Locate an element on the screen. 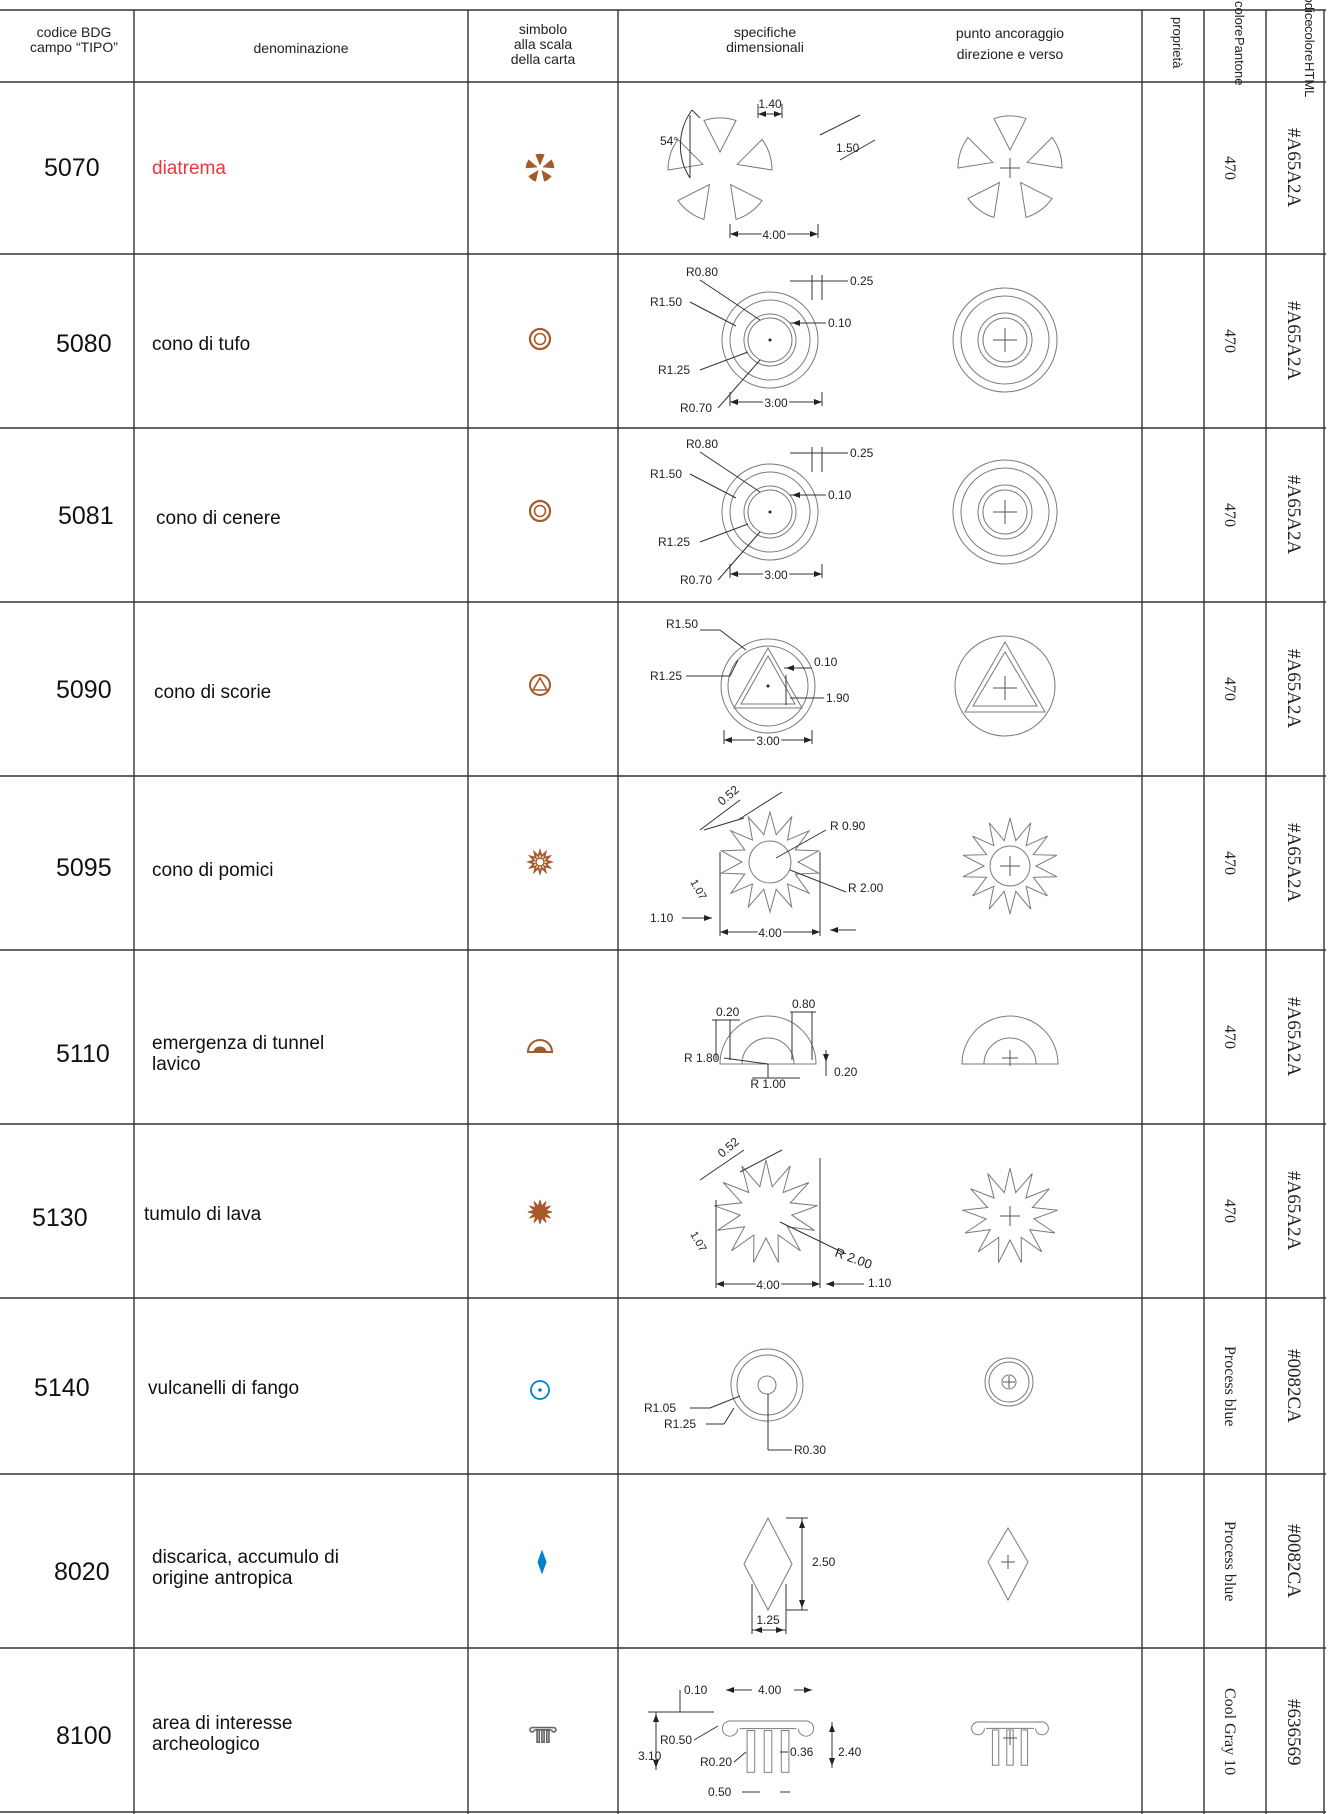  row-html: #A65A2A is located at coordinates (1293, 1211).